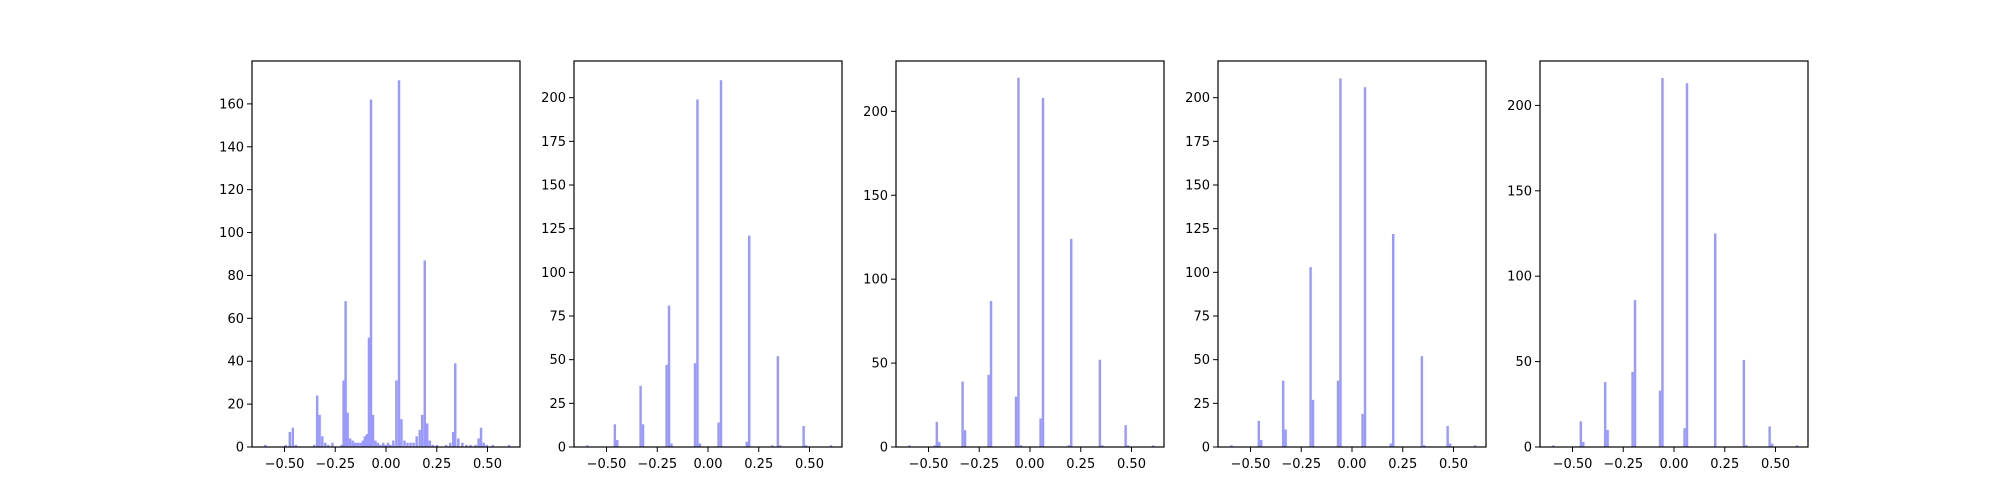  Describe the element at coordinates (235, 276) in the screenshot. I see `y-tick-label: 80` at that location.